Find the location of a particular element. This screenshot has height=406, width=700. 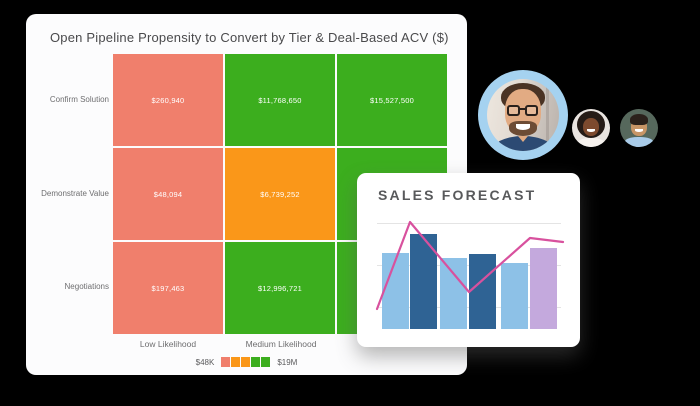

col-label-low-likelihood: Low Likelihood is located at coordinates (168, 344).